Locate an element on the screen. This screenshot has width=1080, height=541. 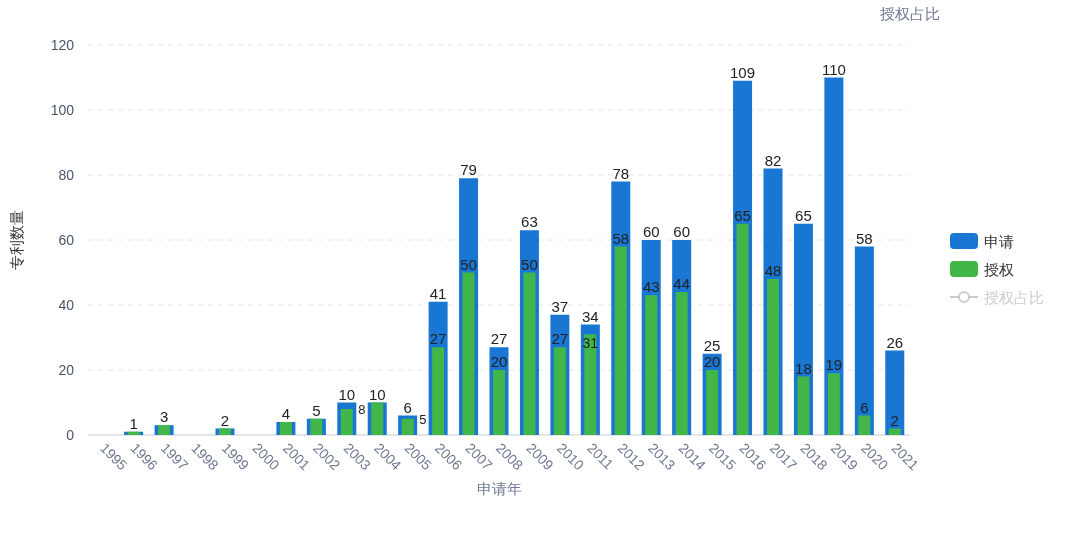
y-tick-label: 20 is located at coordinates (66, 370).